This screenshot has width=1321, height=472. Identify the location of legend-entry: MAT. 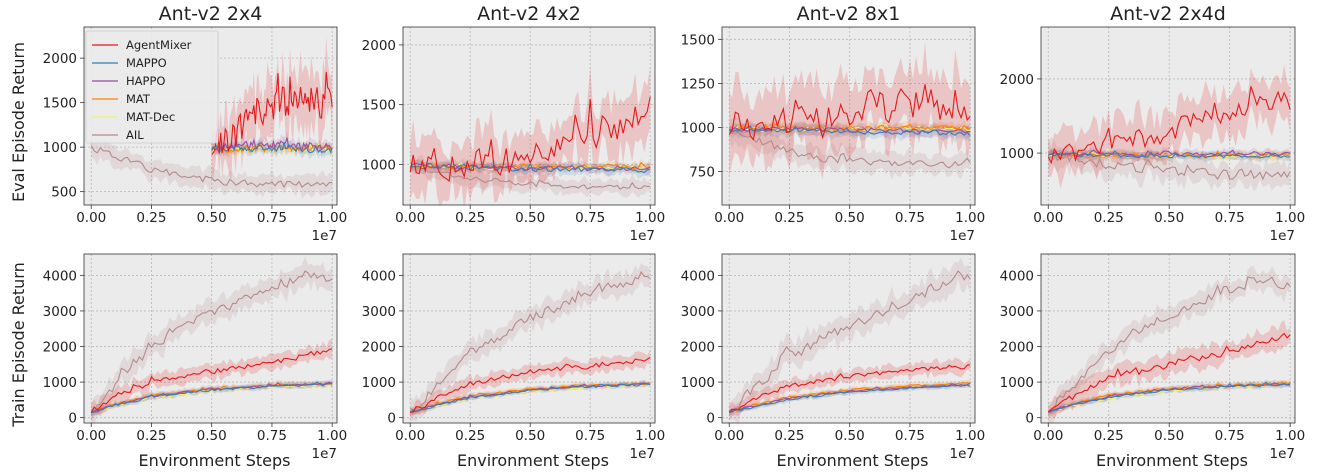
(138, 99).